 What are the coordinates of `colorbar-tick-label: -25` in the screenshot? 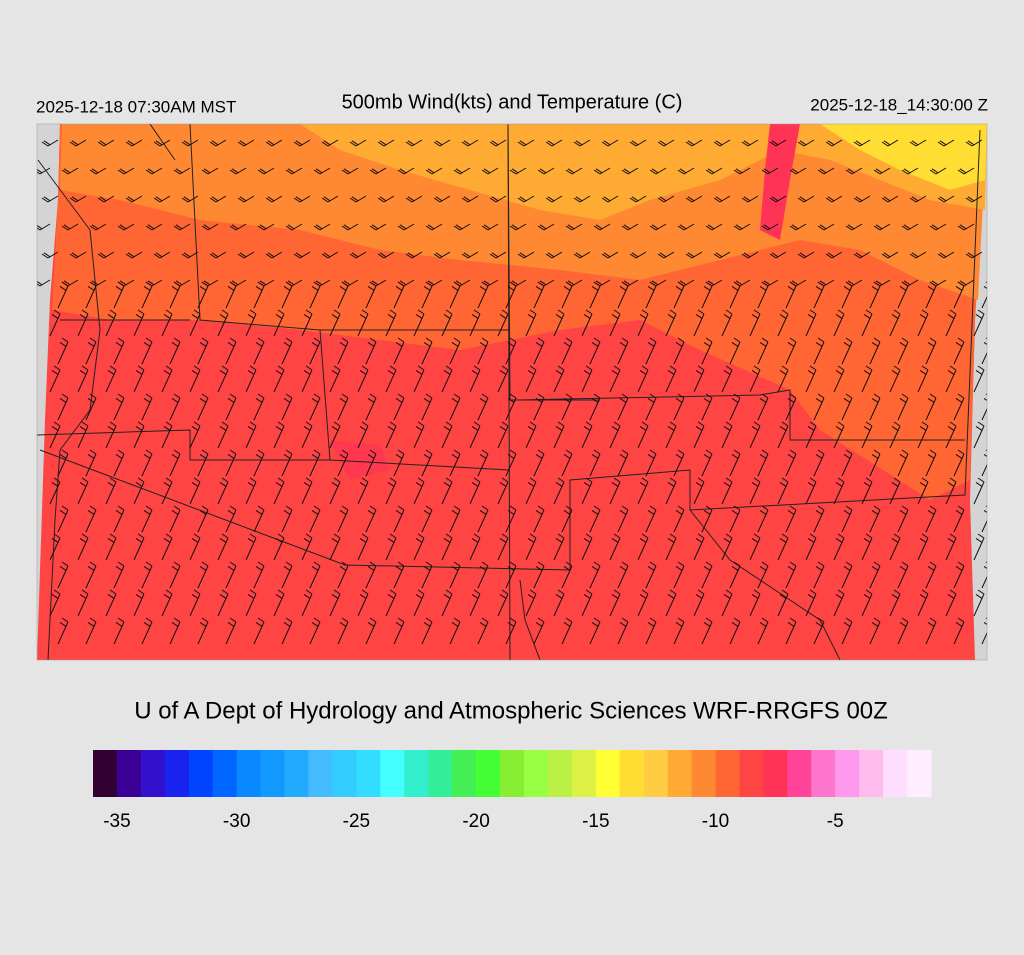 It's located at (356, 821).